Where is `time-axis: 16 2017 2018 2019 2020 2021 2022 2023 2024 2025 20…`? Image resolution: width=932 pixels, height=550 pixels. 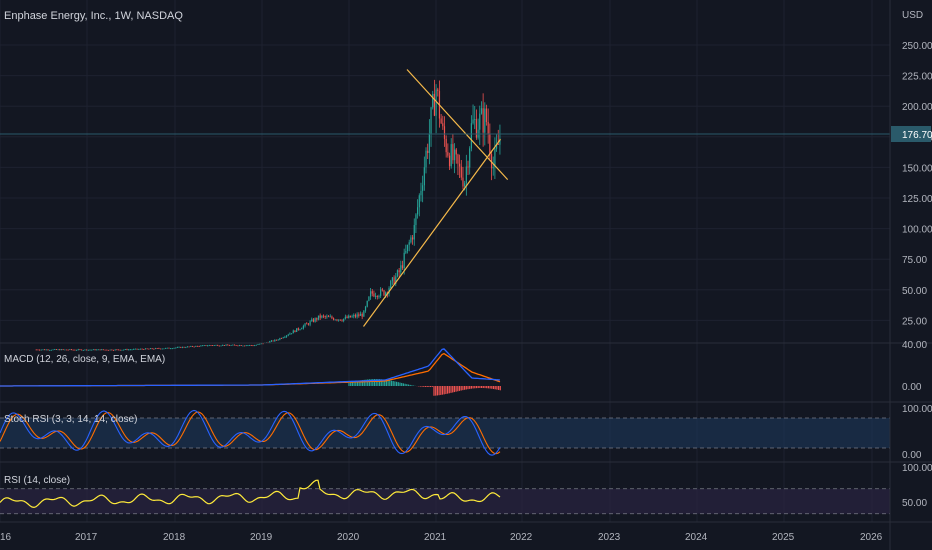
time-axis: 16 2017 2018 2019 2020 2021 2022 2023 2024 2025 20… is located at coordinates (441, 537).